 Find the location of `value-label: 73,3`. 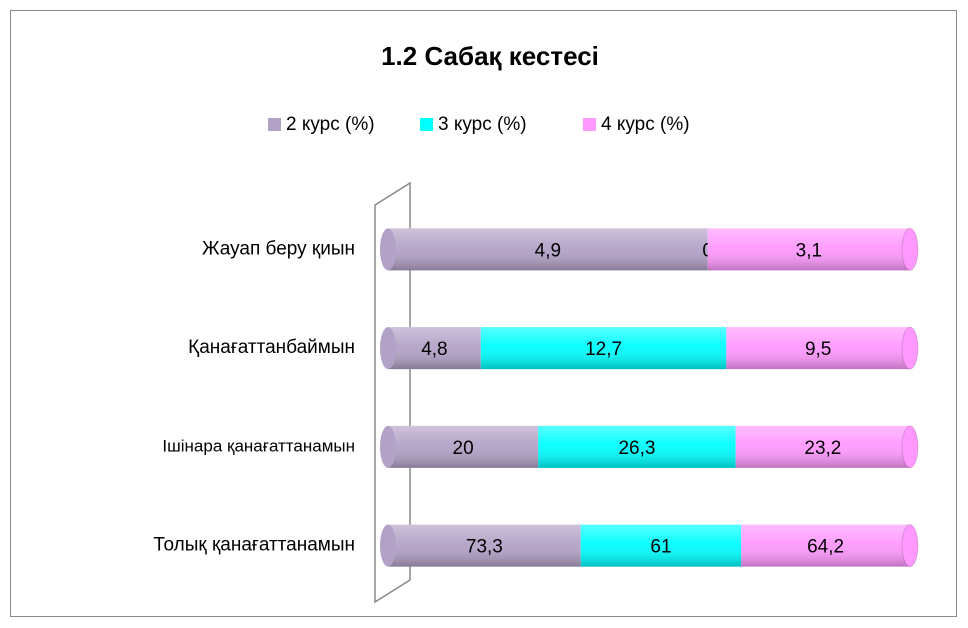

value-label: 73,3 is located at coordinates (484, 547).